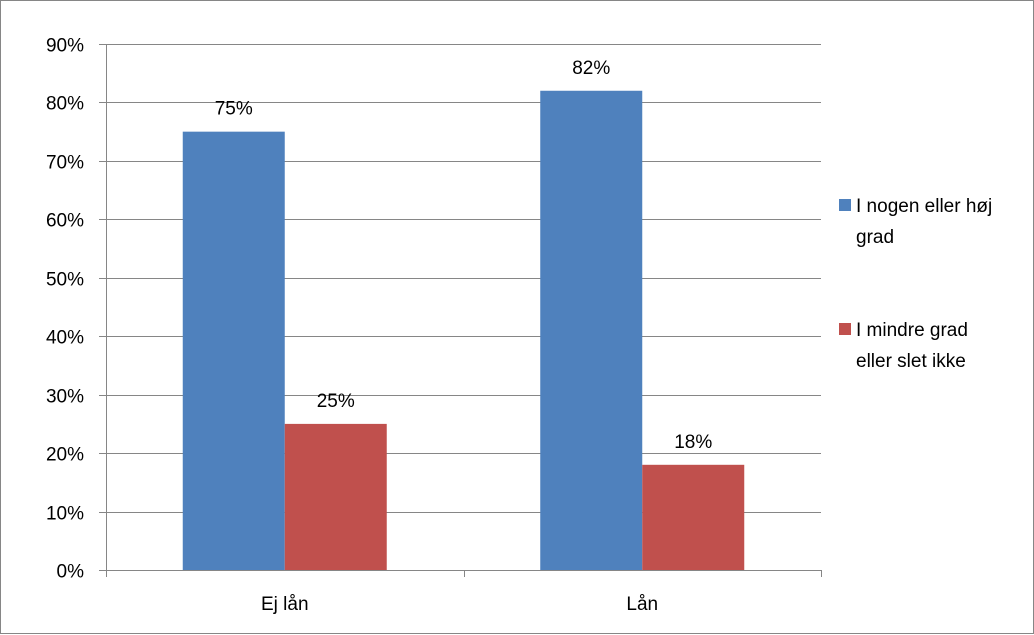  Describe the element at coordinates (693, 442) in the screenshot. I see `data-label: 18%` at that location.